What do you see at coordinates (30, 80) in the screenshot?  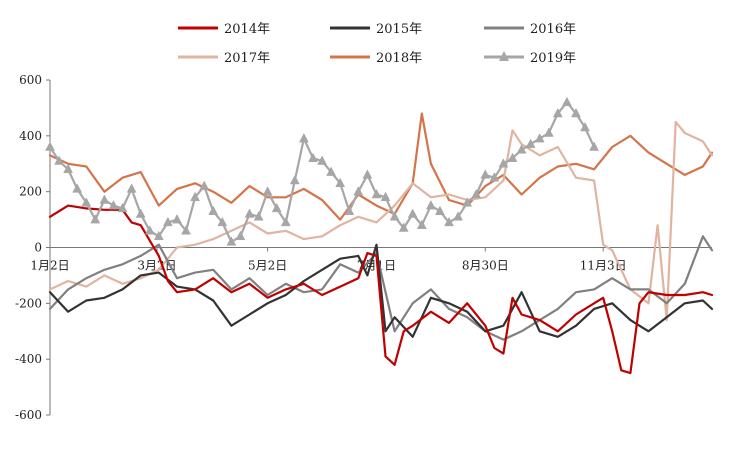 I see `y-tick-label: 600` at bounding box center [30, 80].